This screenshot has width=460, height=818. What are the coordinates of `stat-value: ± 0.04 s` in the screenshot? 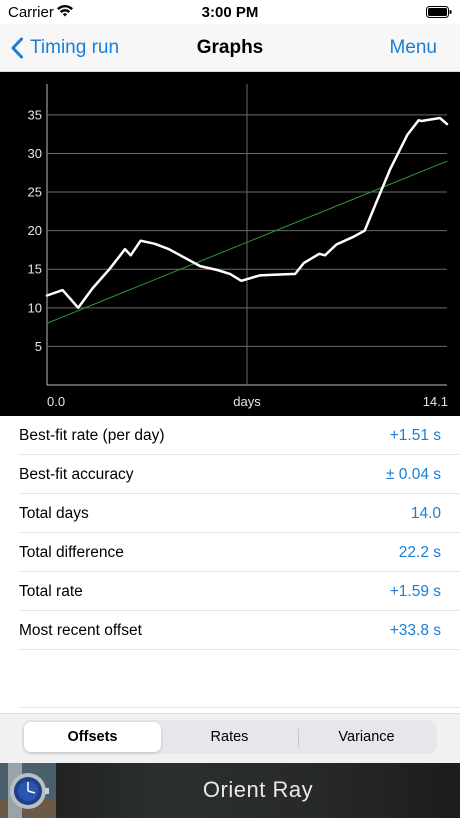 It's located at (413, 474).